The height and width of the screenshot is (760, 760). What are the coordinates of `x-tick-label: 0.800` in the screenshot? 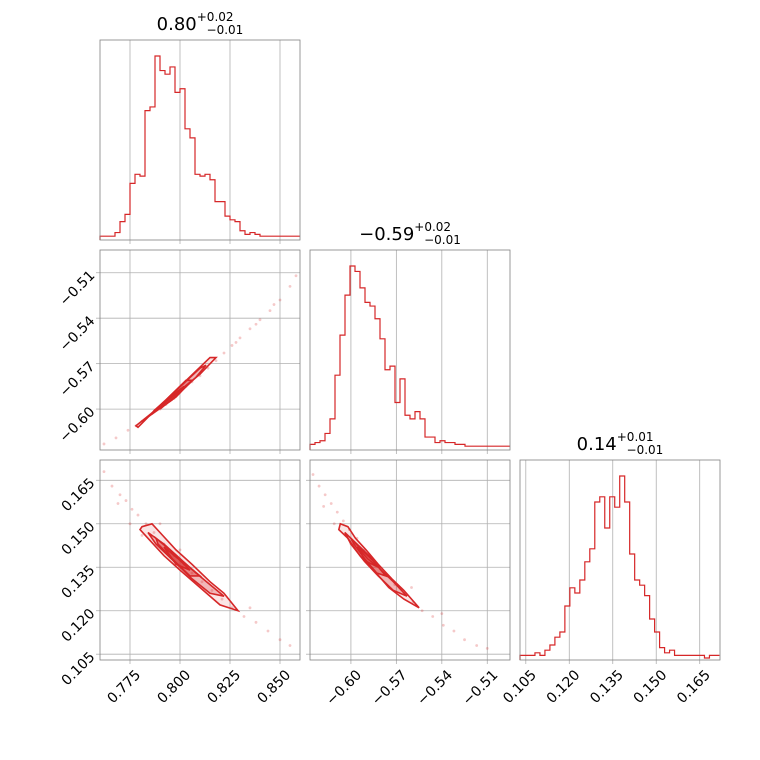 It's located at (174, 687).